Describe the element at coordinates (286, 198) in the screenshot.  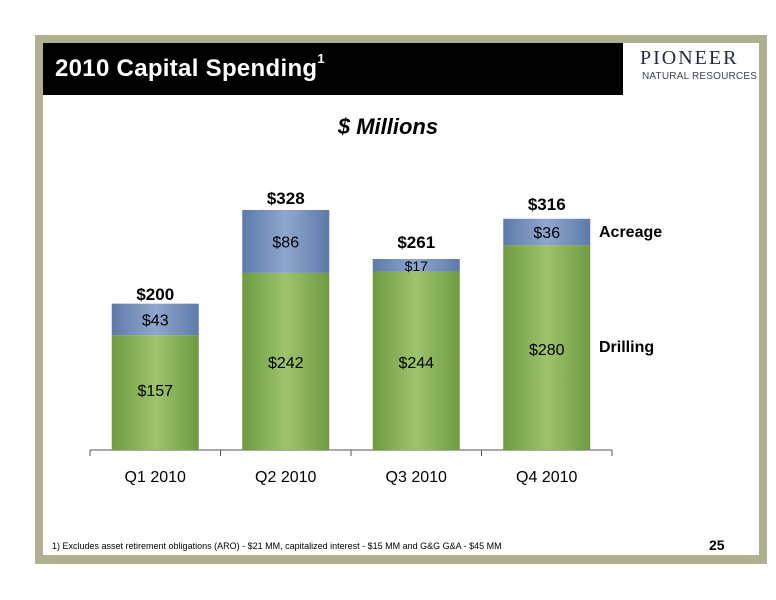
I see `data-label-total: $328` at that location.